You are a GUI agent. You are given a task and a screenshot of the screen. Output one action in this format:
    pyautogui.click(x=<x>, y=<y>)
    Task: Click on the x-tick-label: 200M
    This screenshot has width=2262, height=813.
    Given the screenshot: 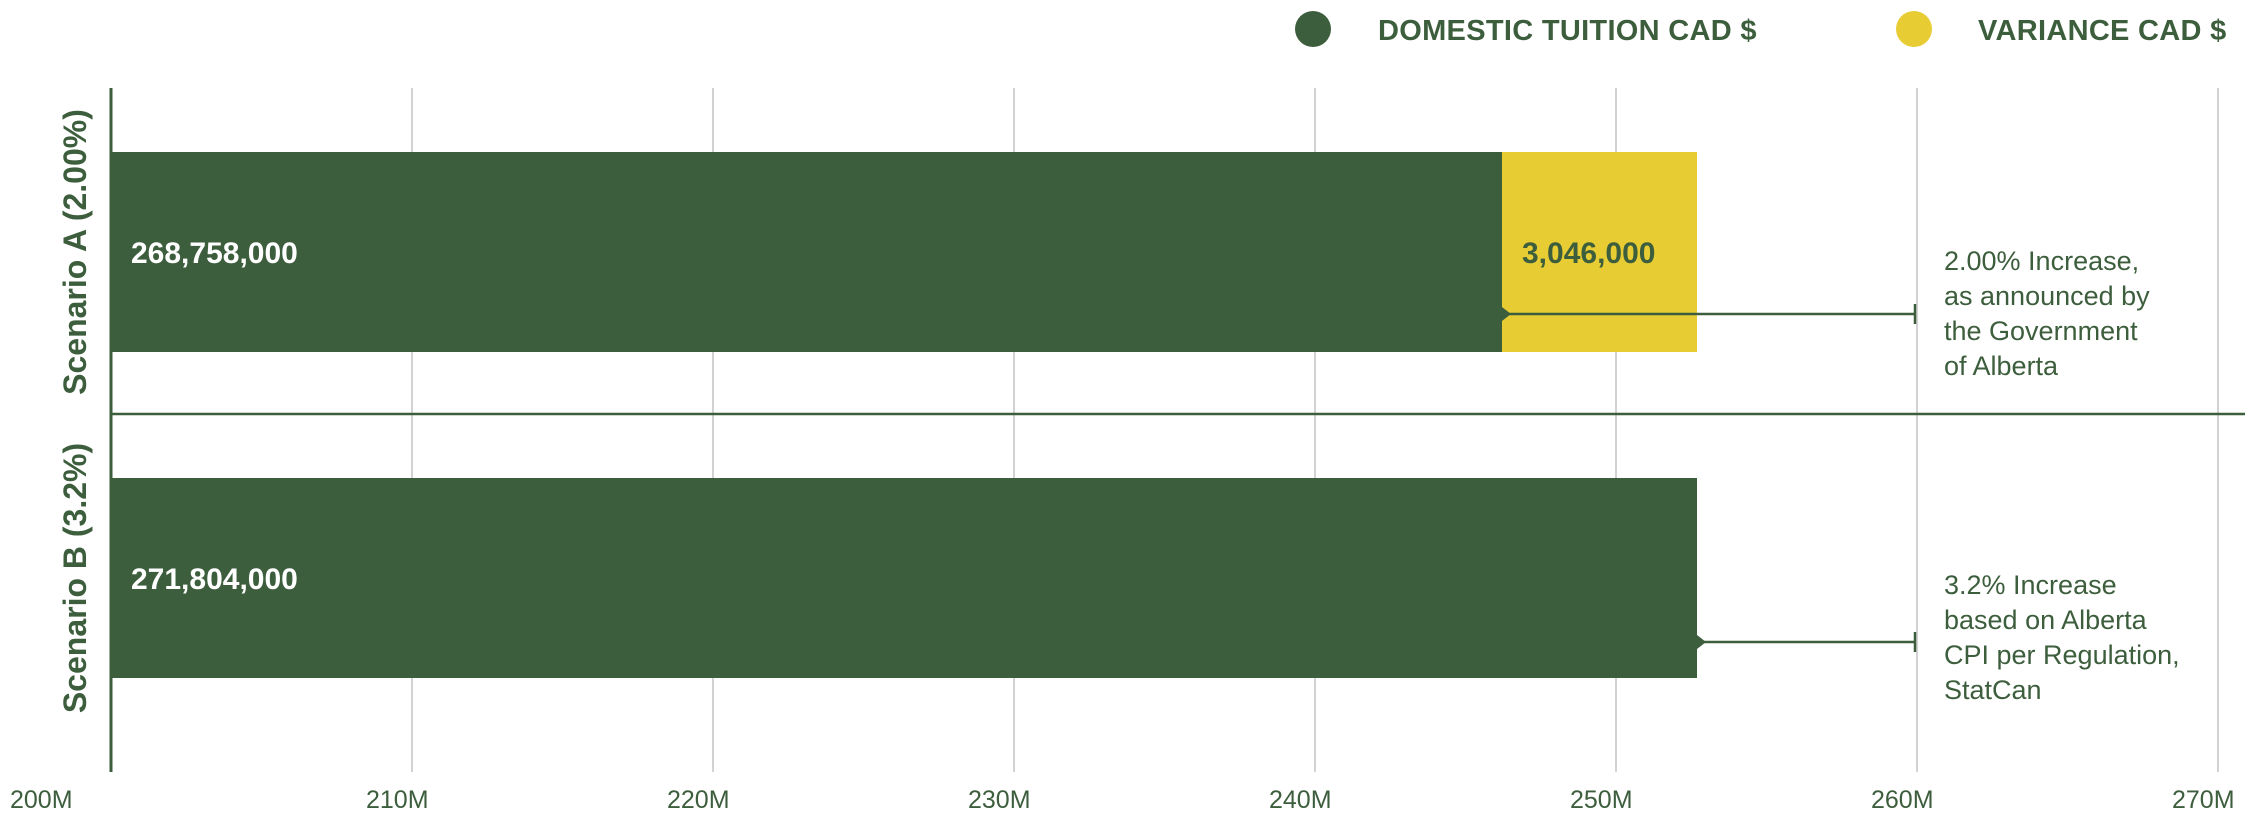 What is the action you would take?
    pyautogui.click(x=41, y=799)
    